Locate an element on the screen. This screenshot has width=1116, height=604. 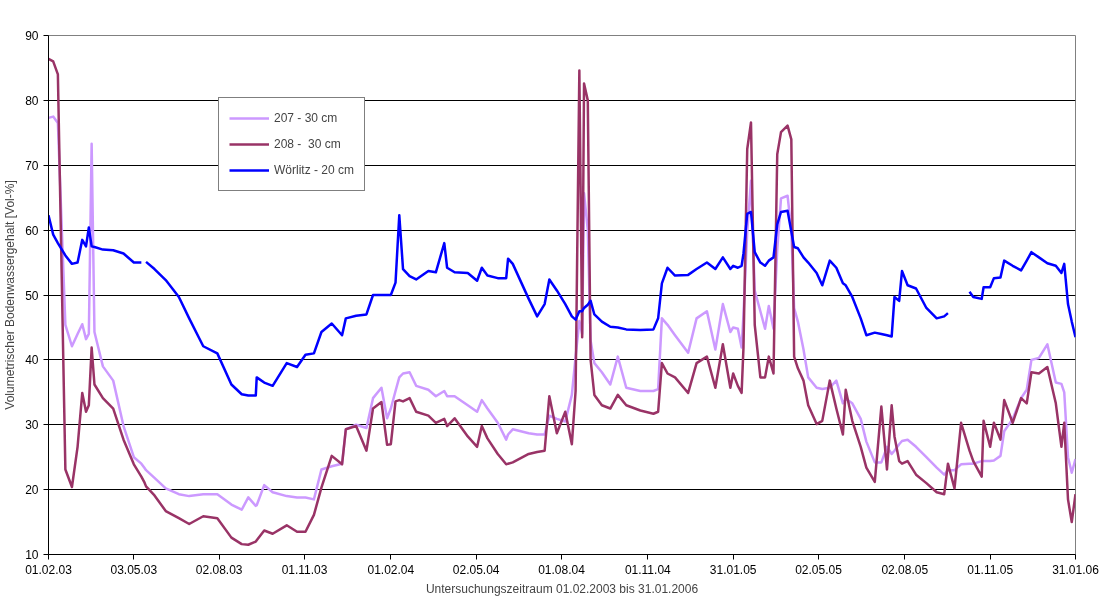
x-tick-label: 01.02.03 is located at coordinates (49, 569).